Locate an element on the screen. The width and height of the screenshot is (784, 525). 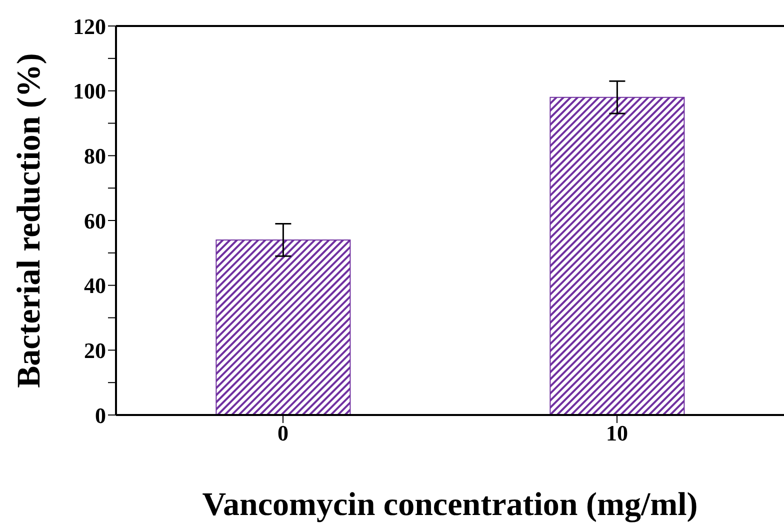
y-tick-label: 100 is located at coordinates (89, 91).